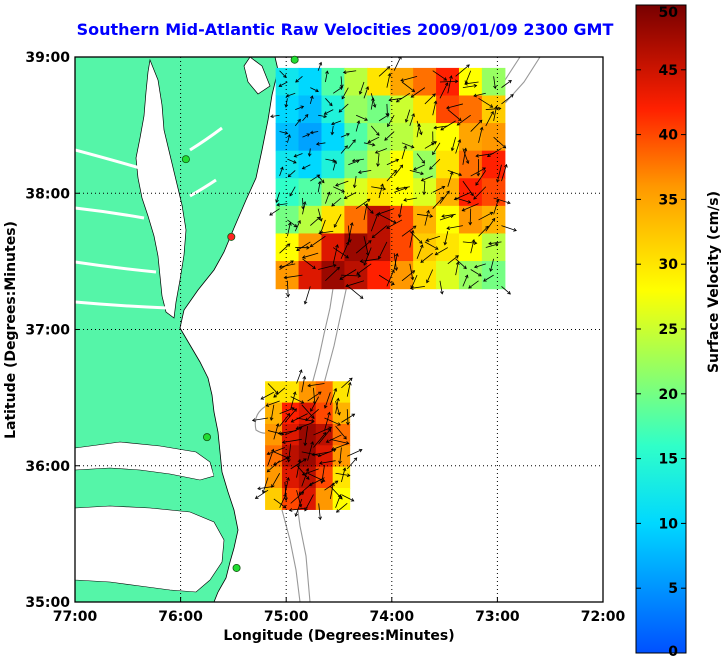  I want to click on tributaries, so click(149, 218).